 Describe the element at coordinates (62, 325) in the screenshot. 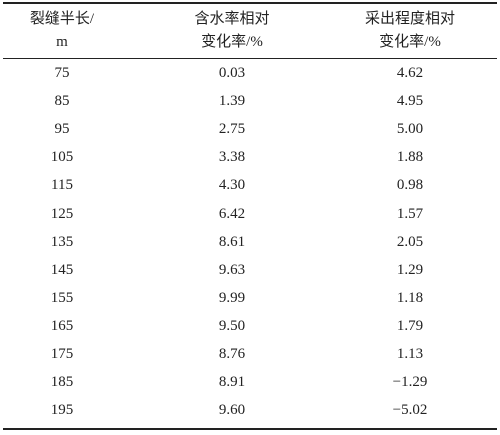

I see `table-cell: 165` at that location.